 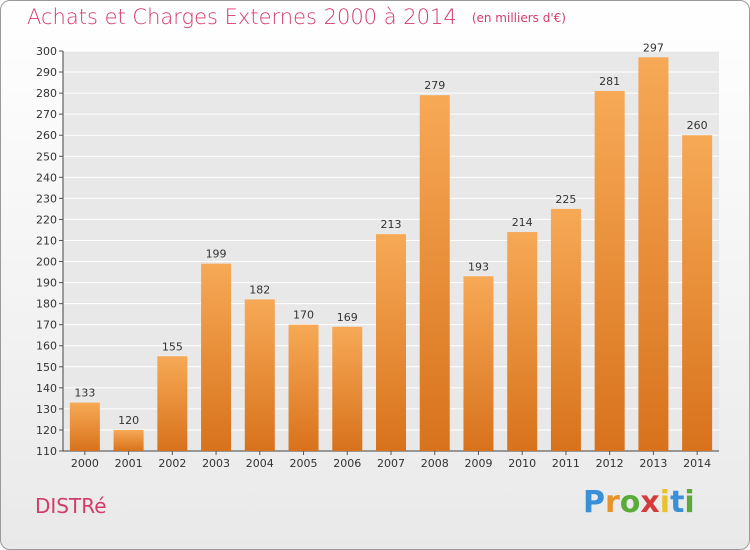 I want to click on data-label: 193, so click(x=478, y=266).